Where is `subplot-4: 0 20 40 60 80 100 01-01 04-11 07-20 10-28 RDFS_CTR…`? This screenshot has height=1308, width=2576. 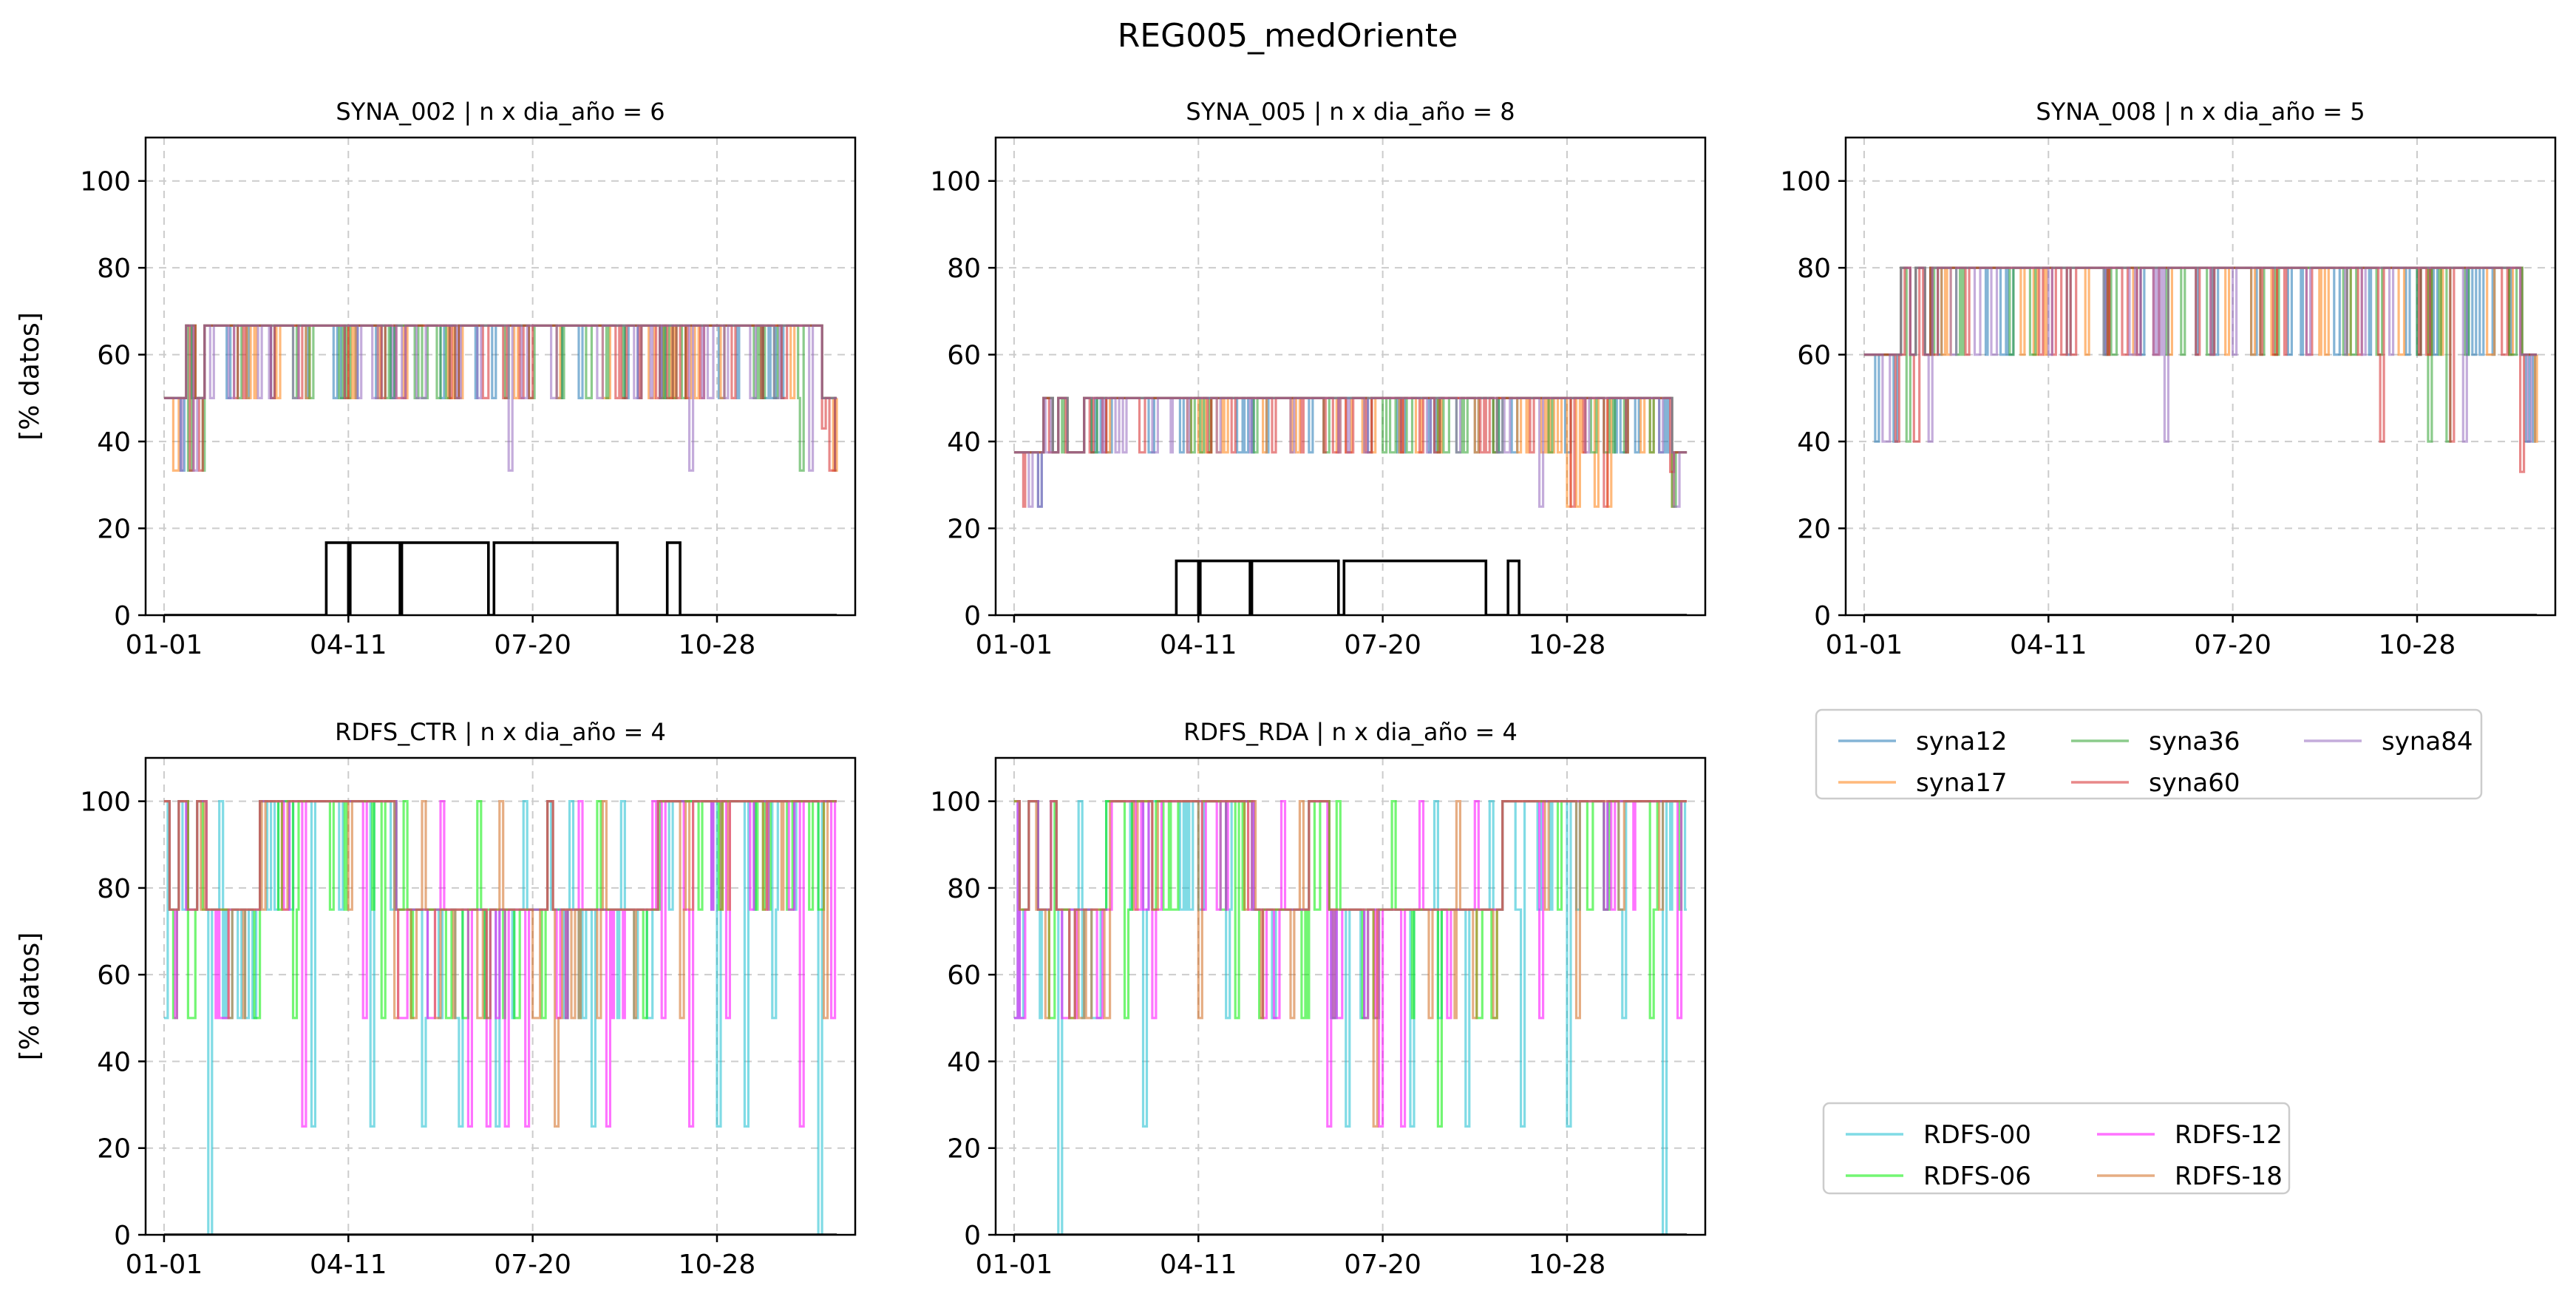 subplot-4: 0 20 40 60 80 100 01-01 04-11 07-20 10-28 RDFS_CTR… is located at coordinates (436, 999).